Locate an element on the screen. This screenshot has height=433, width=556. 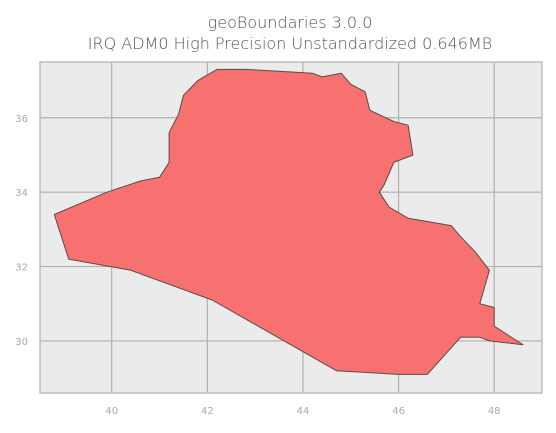
y-tick-label-32: 32 is located at coordinates (21, 268).